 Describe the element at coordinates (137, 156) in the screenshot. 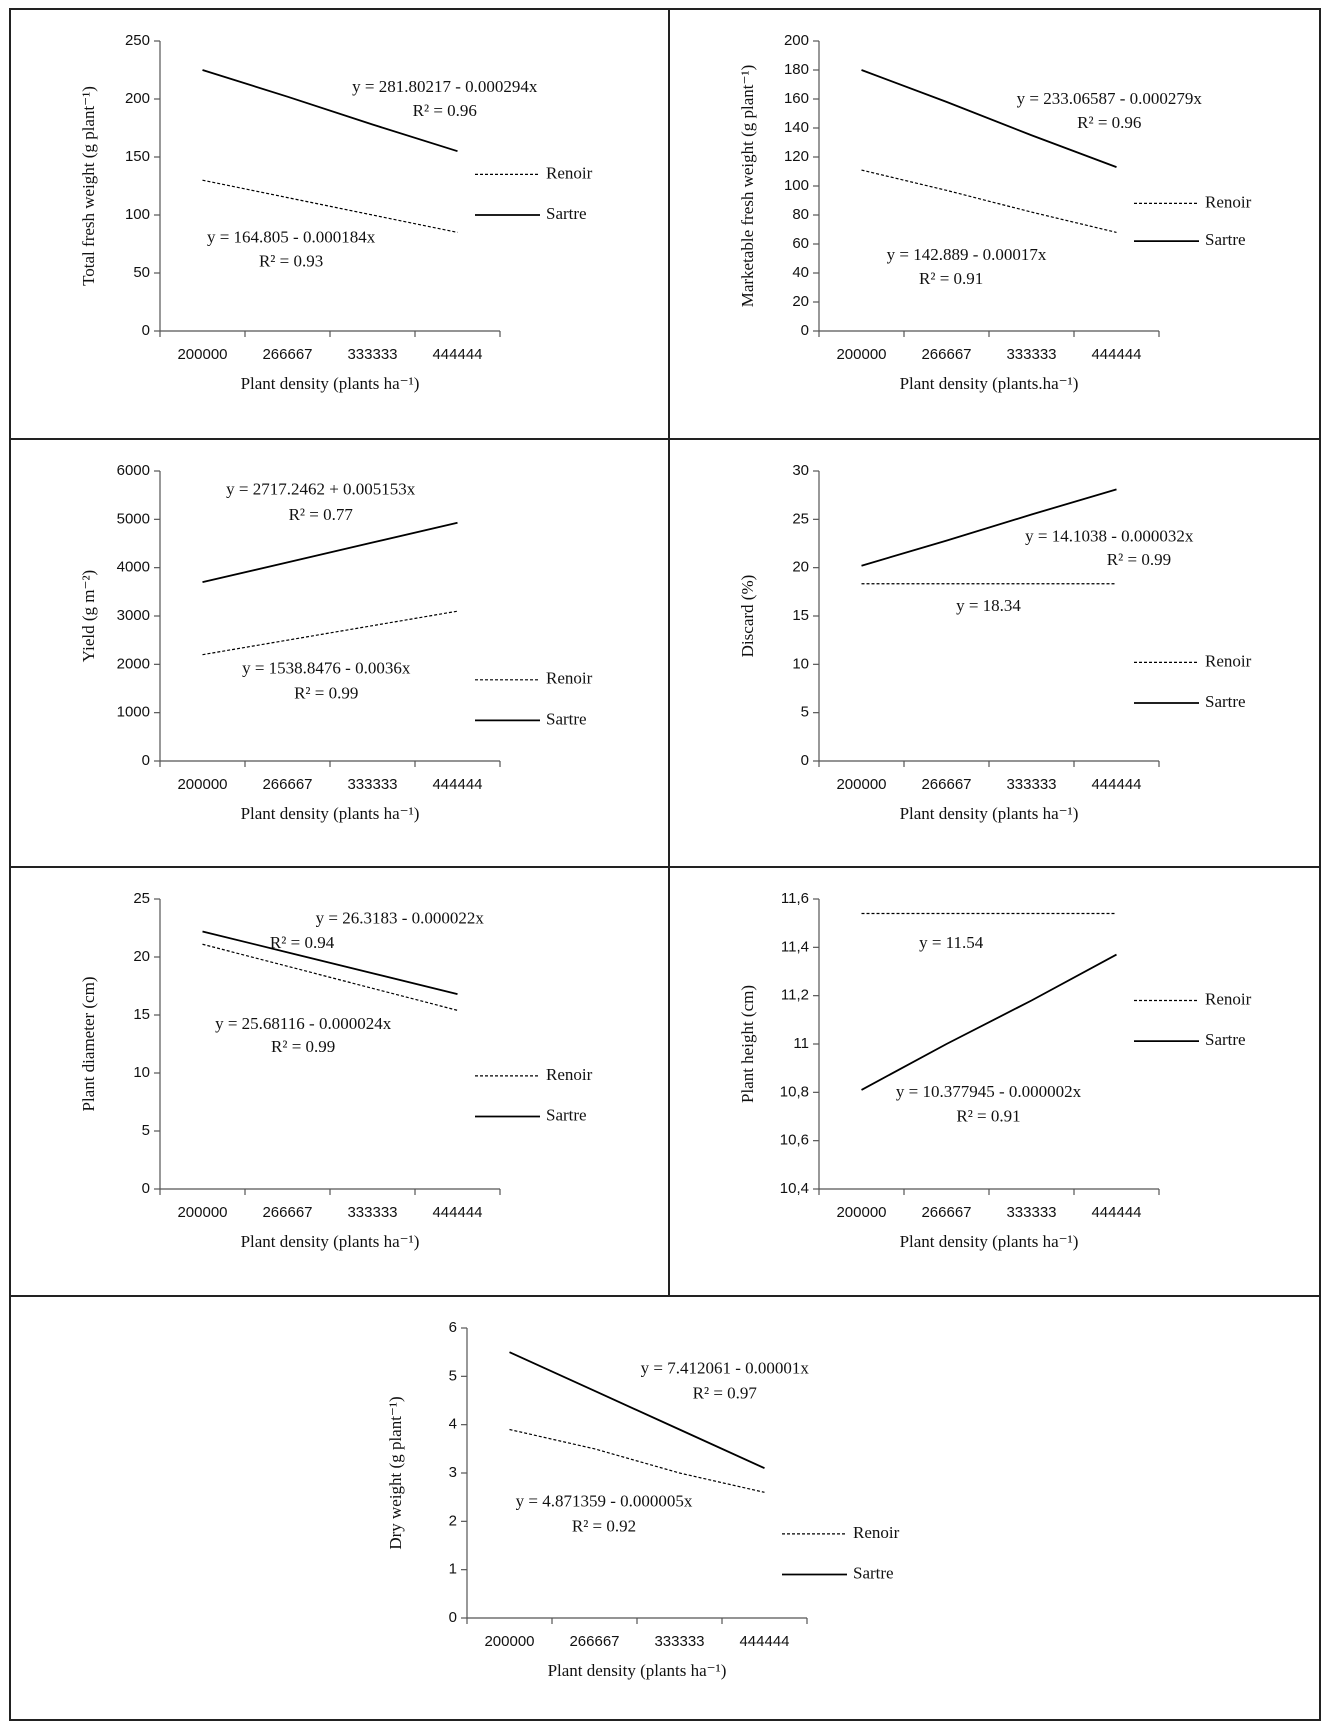

I see `y-tick-label: 150` at that location.